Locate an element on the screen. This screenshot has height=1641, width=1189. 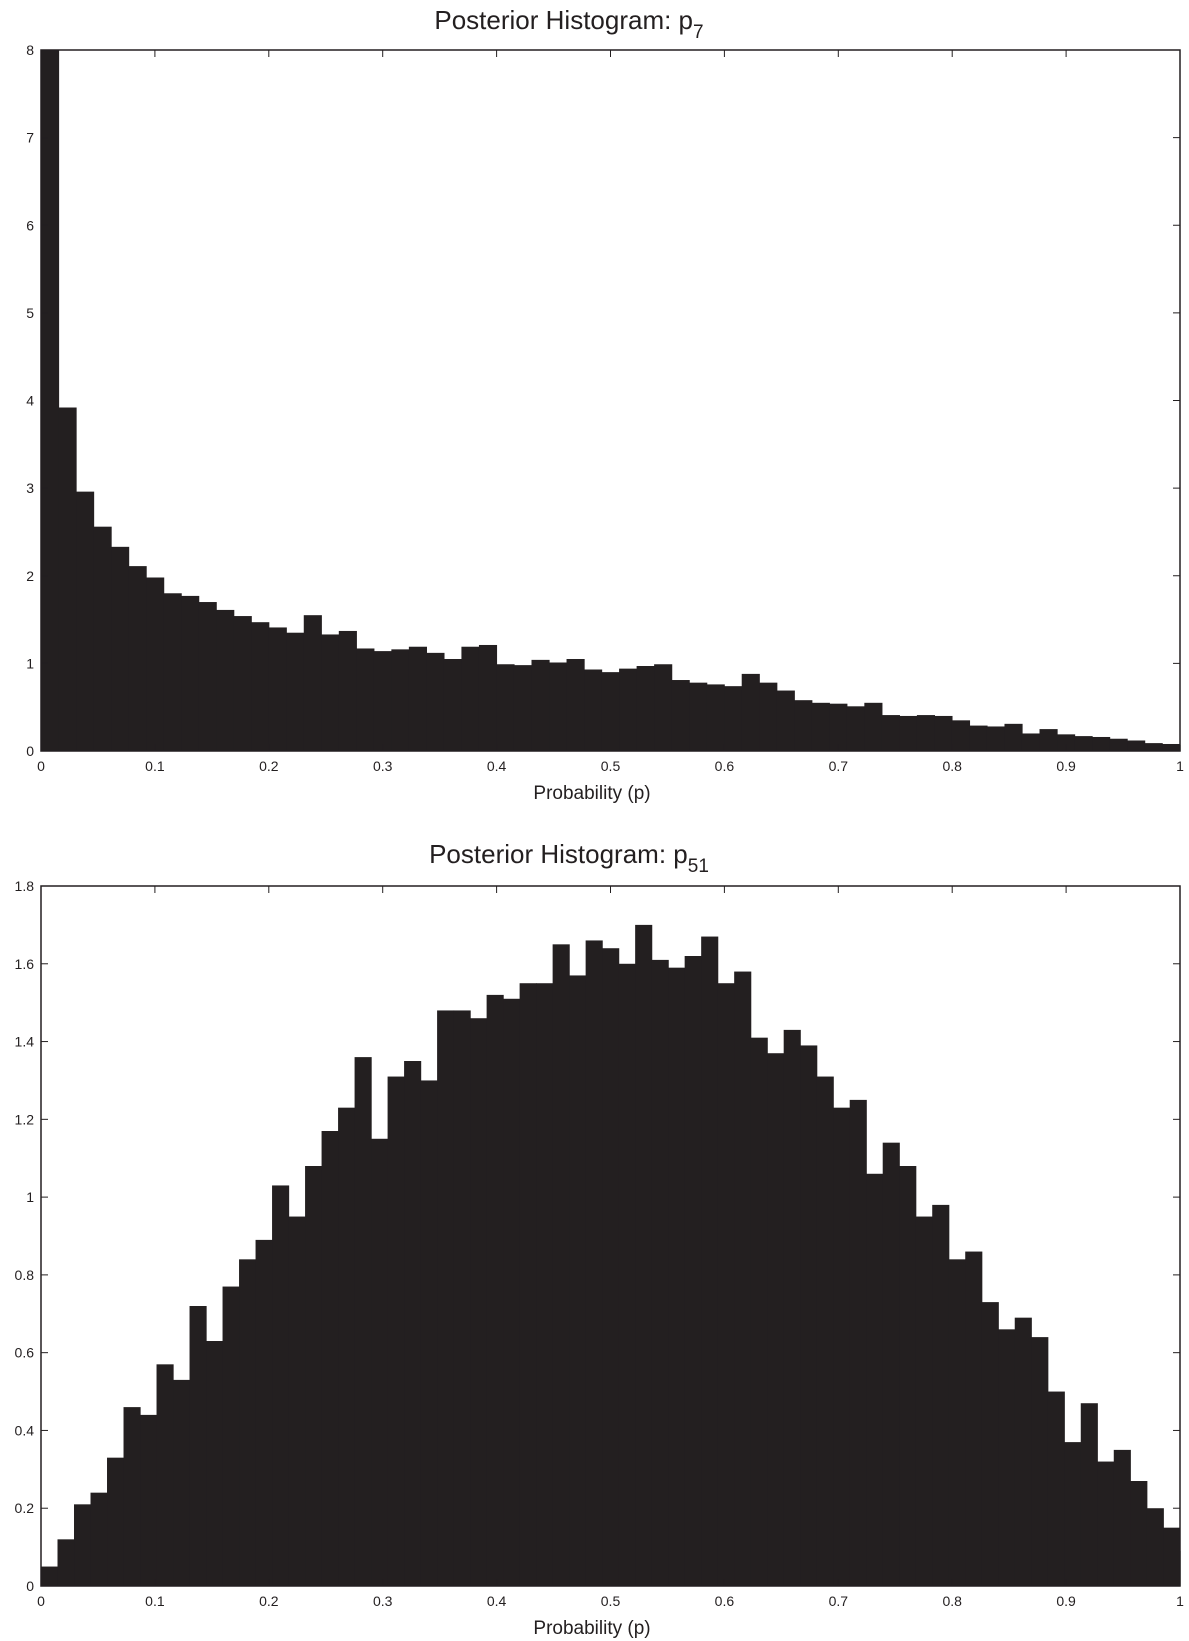
y-tick-label: 4 is located at coordinates (30, 401).